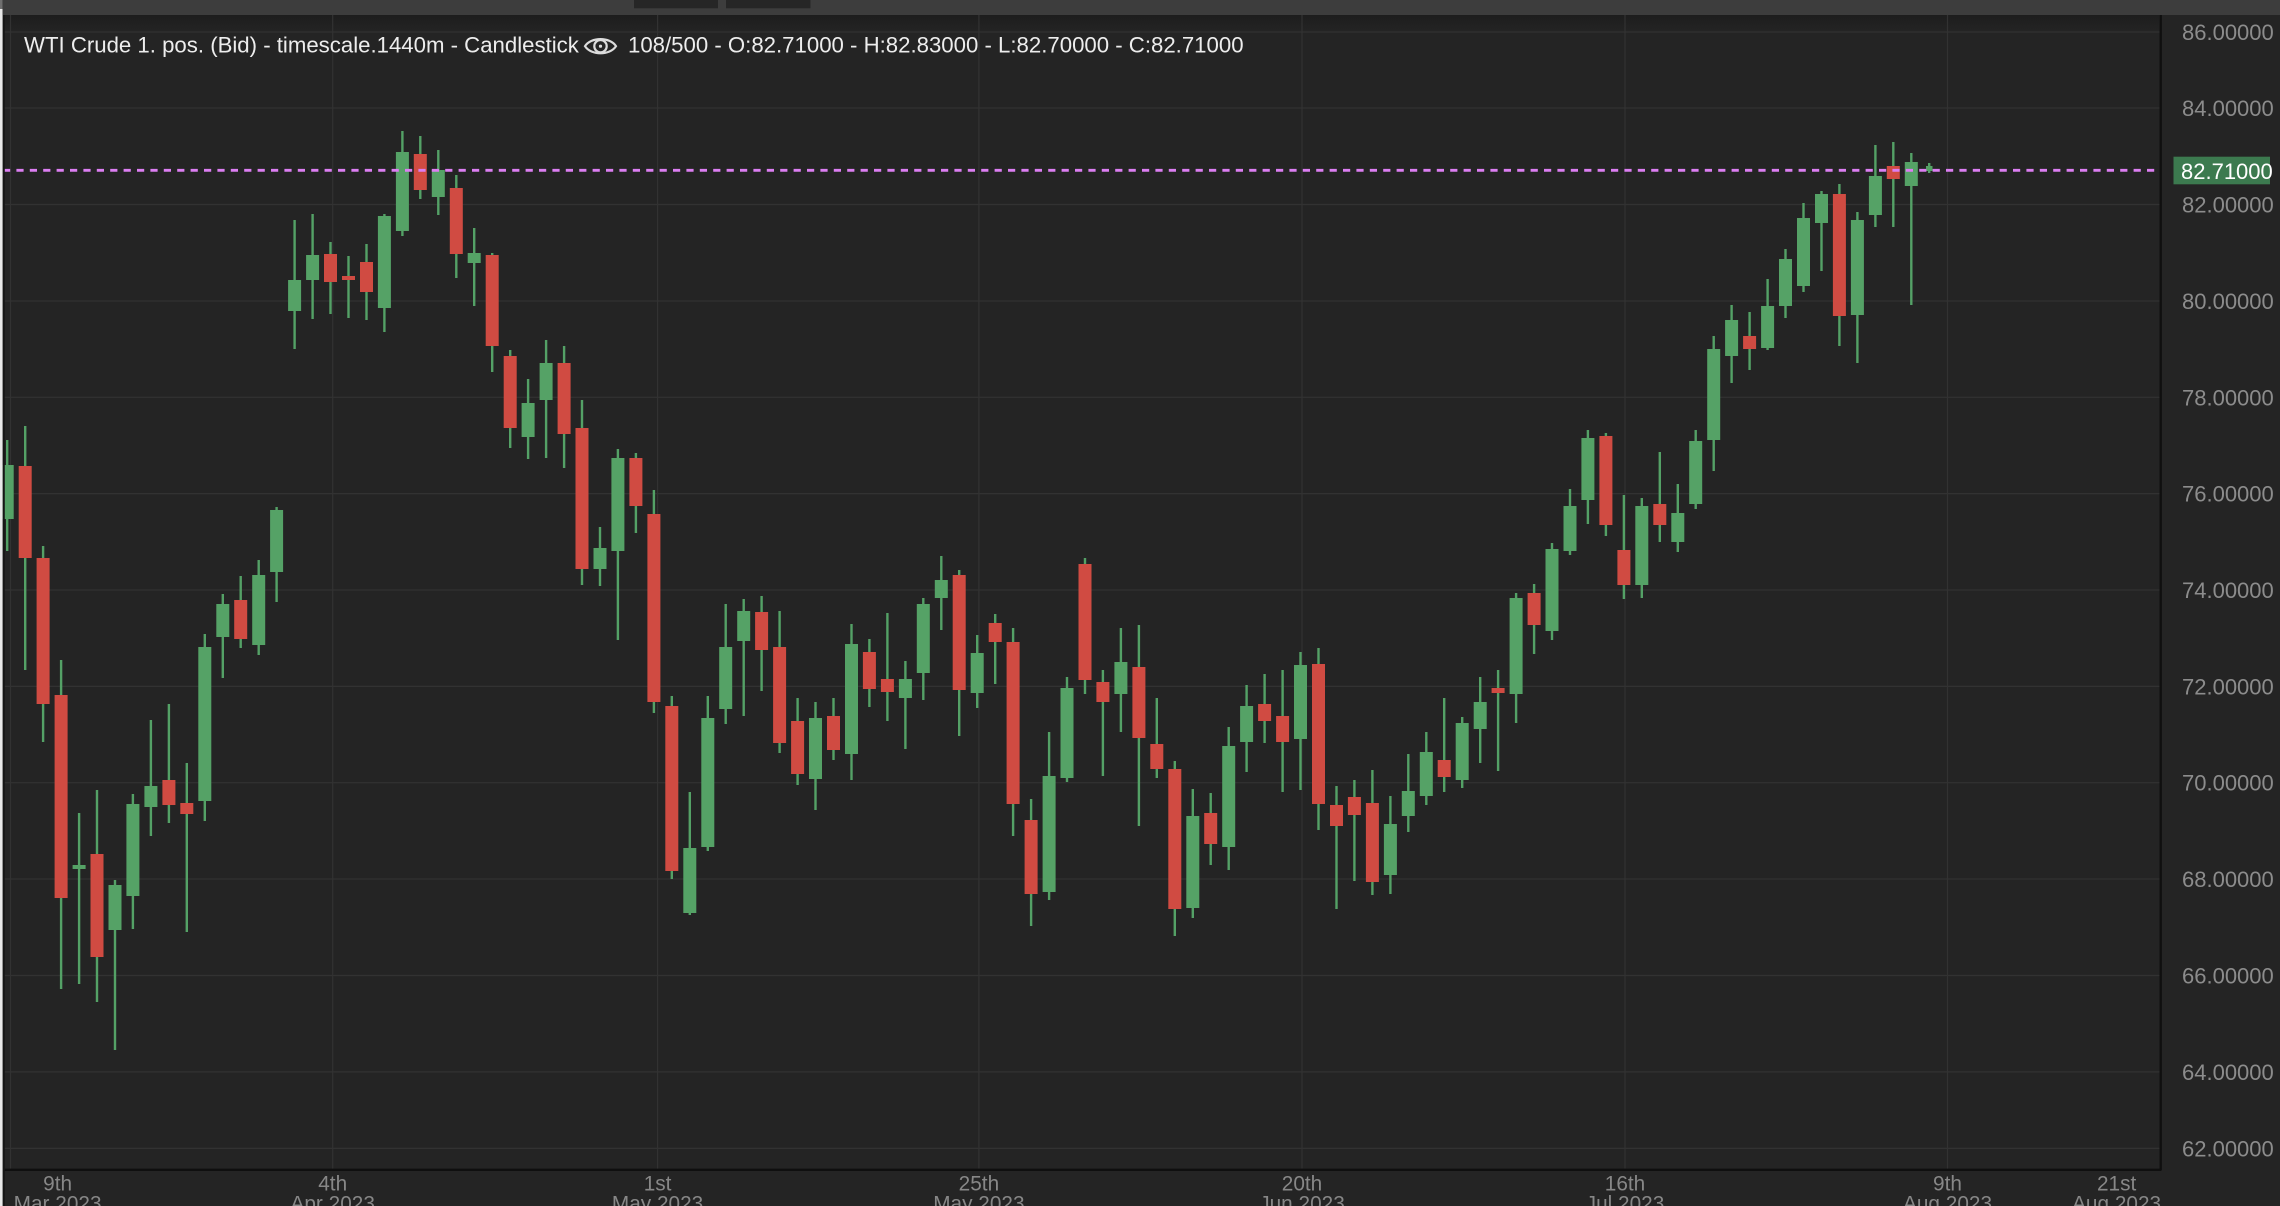  What do you see at coordinates (2228, 1072) in the screenshot?
I see `svg-text: 64.00000` at bounding box center [2228, 1072].